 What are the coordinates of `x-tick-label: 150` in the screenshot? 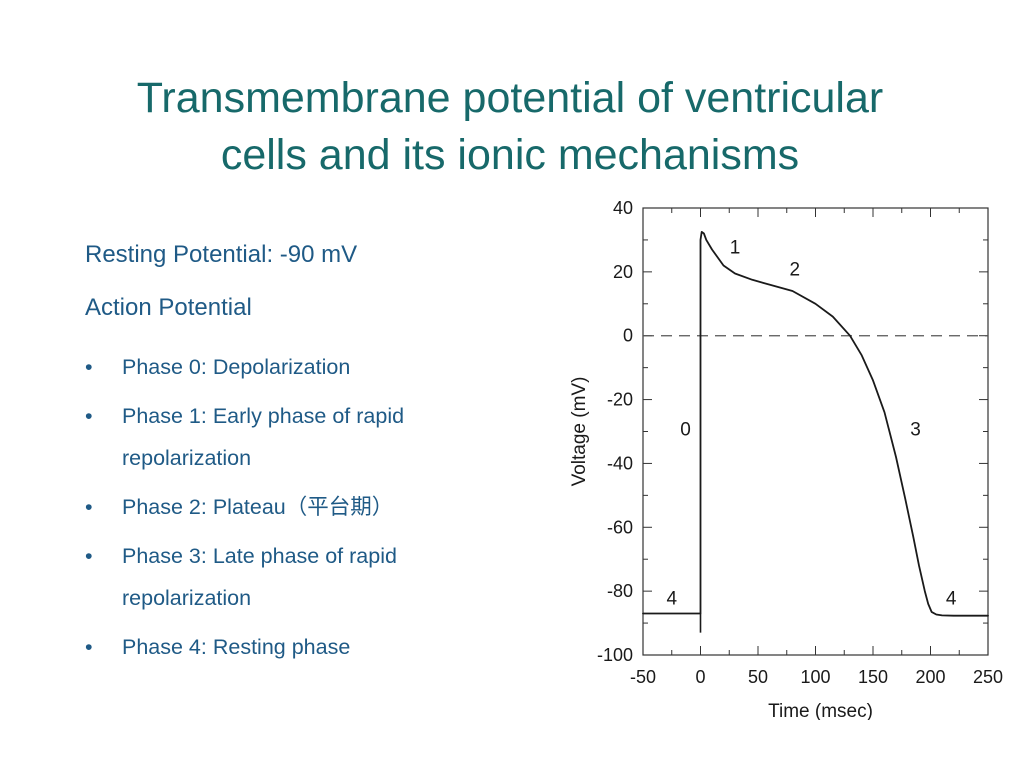 It's located at (873, 677).